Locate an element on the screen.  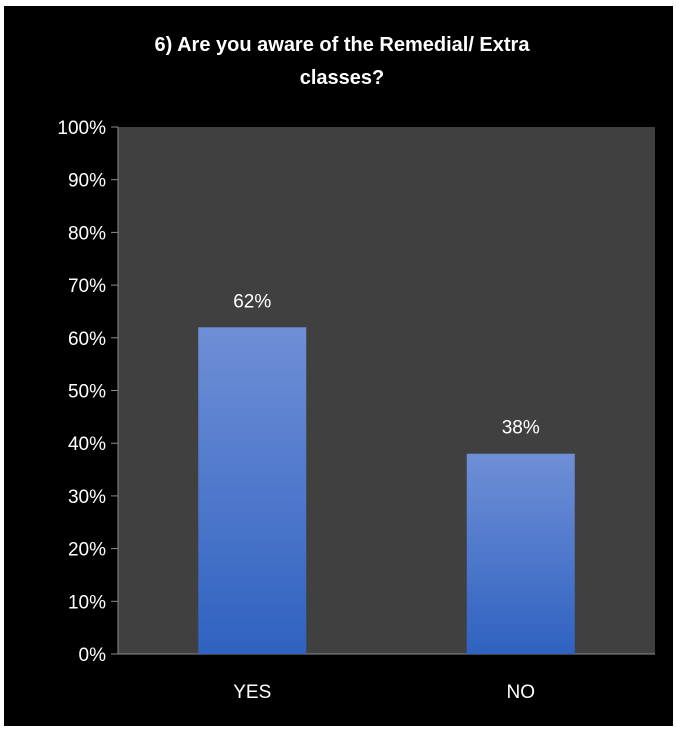
y-tick-label: 40% is located at coordinates (87, 444).